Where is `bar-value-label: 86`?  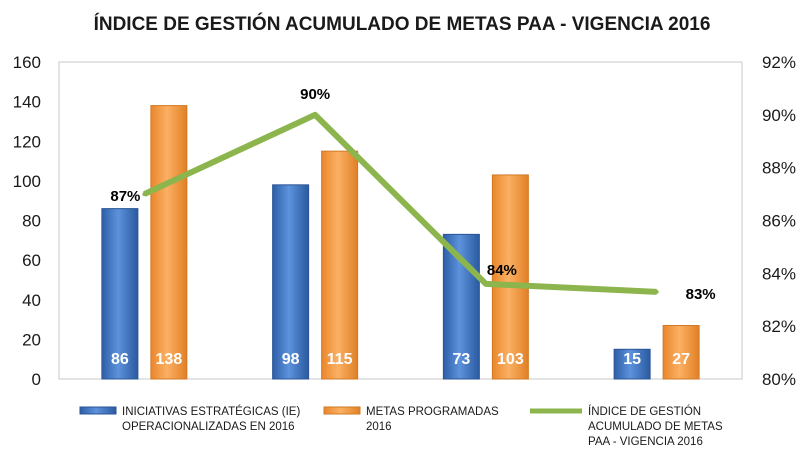 bar-value-label: 86 is located at coordinates (120, 359).